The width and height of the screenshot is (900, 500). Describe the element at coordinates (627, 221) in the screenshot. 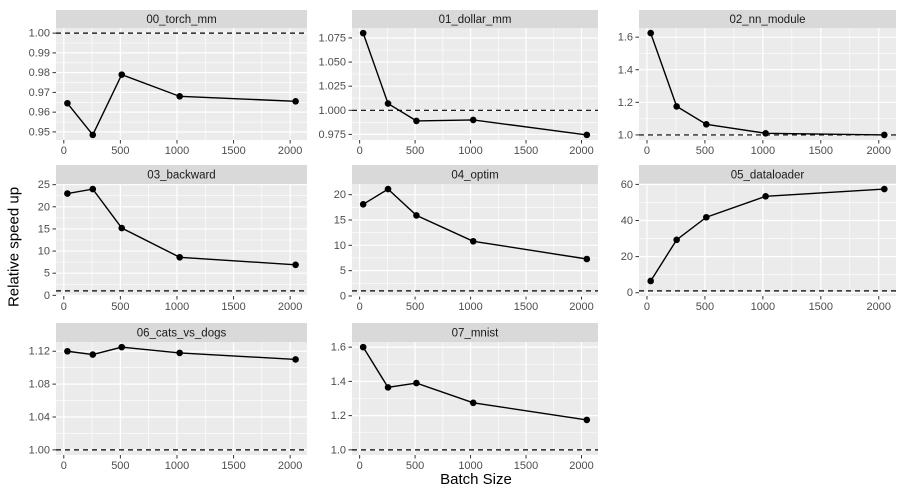

I see `y-tick-label: 40` at that location.